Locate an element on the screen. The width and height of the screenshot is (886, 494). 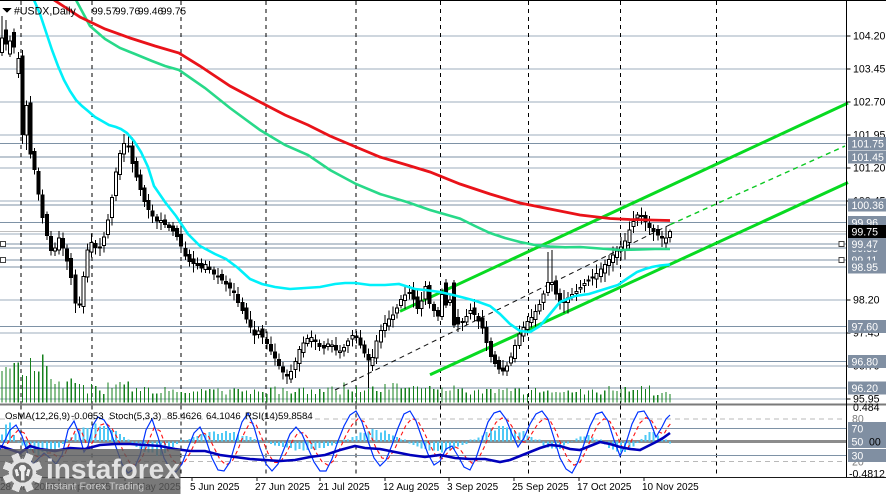
svg-text: 101.20 is located at coordinates (869, 169).